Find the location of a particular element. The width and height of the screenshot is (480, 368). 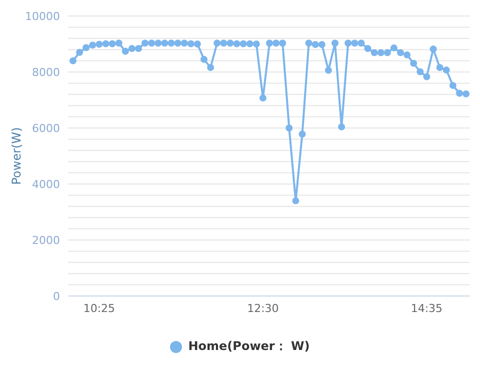

y-tick-label: 10000 is located at coordinates (42, 16).